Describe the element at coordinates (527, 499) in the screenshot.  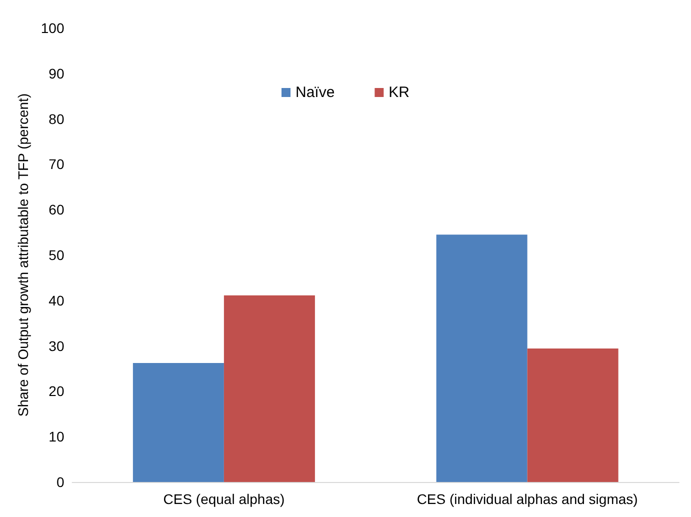
I see `x-tick-label: CES (individual alphas and sigmas)` at that location.